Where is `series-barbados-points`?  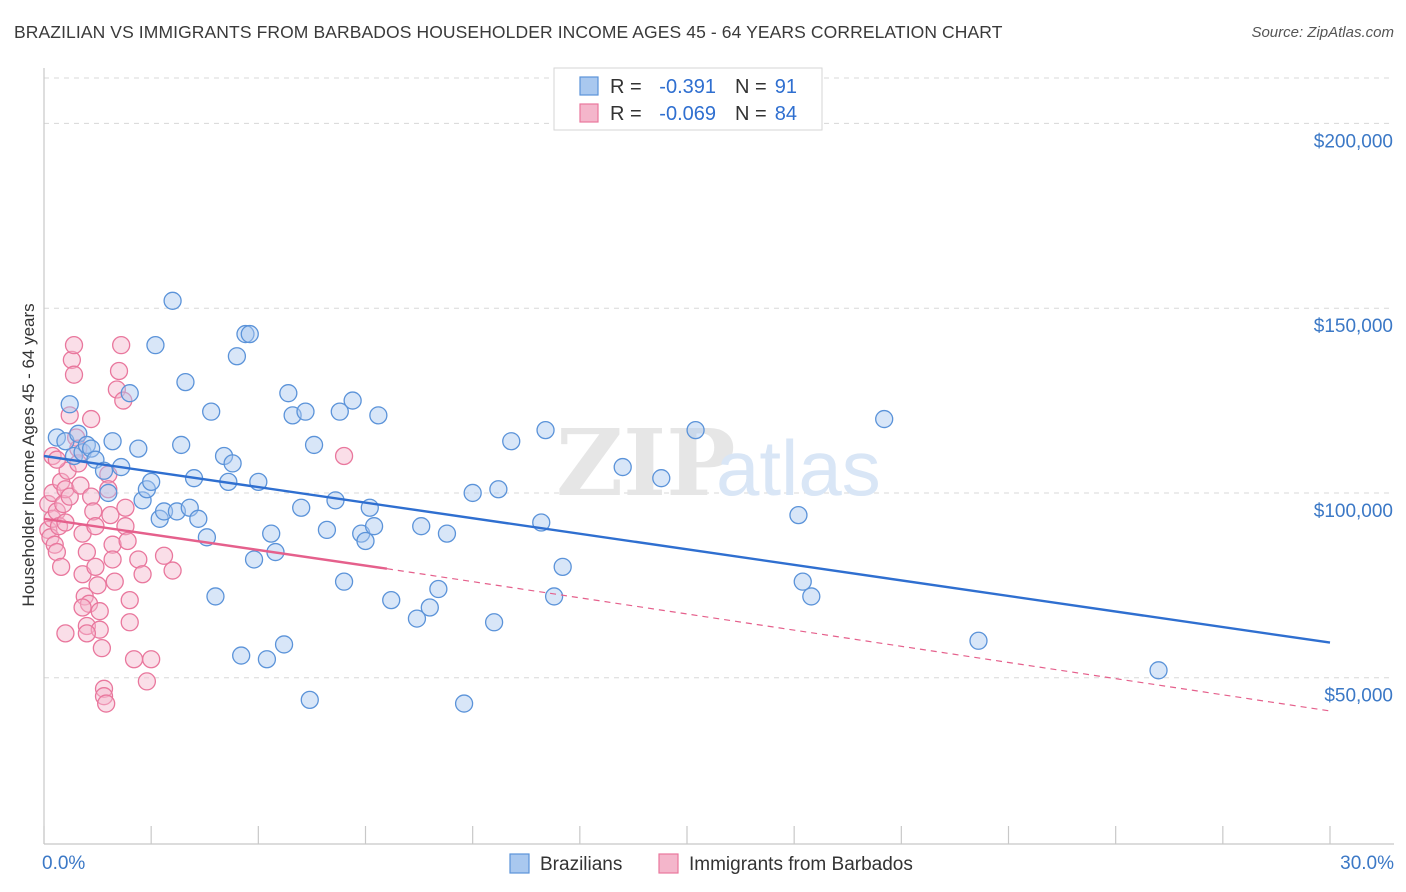
series-barbados-points is located at coordinates (196, 524).